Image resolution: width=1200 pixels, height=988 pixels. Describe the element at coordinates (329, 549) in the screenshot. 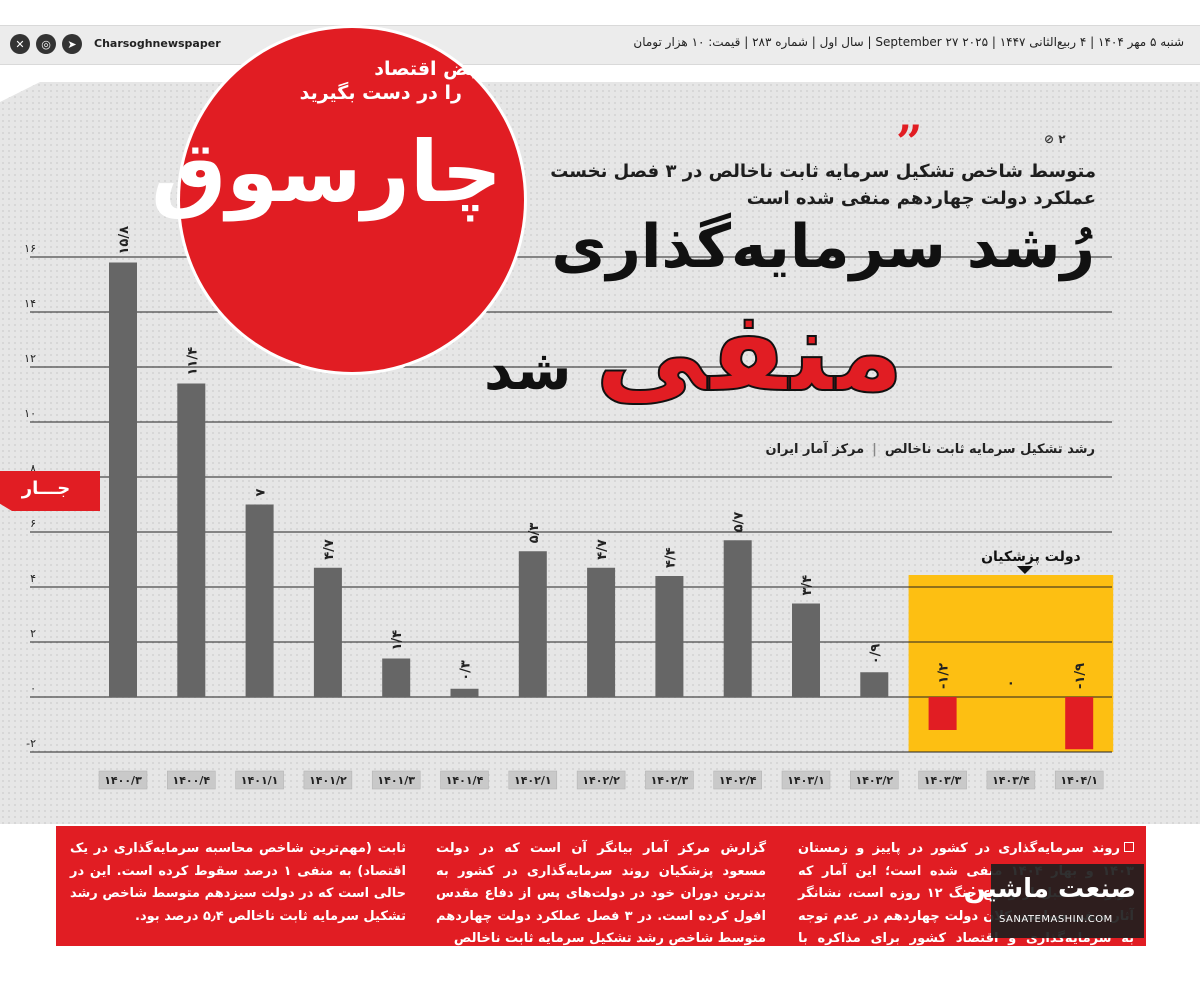

I see `bar-value-label: ۴/۷` at that location.